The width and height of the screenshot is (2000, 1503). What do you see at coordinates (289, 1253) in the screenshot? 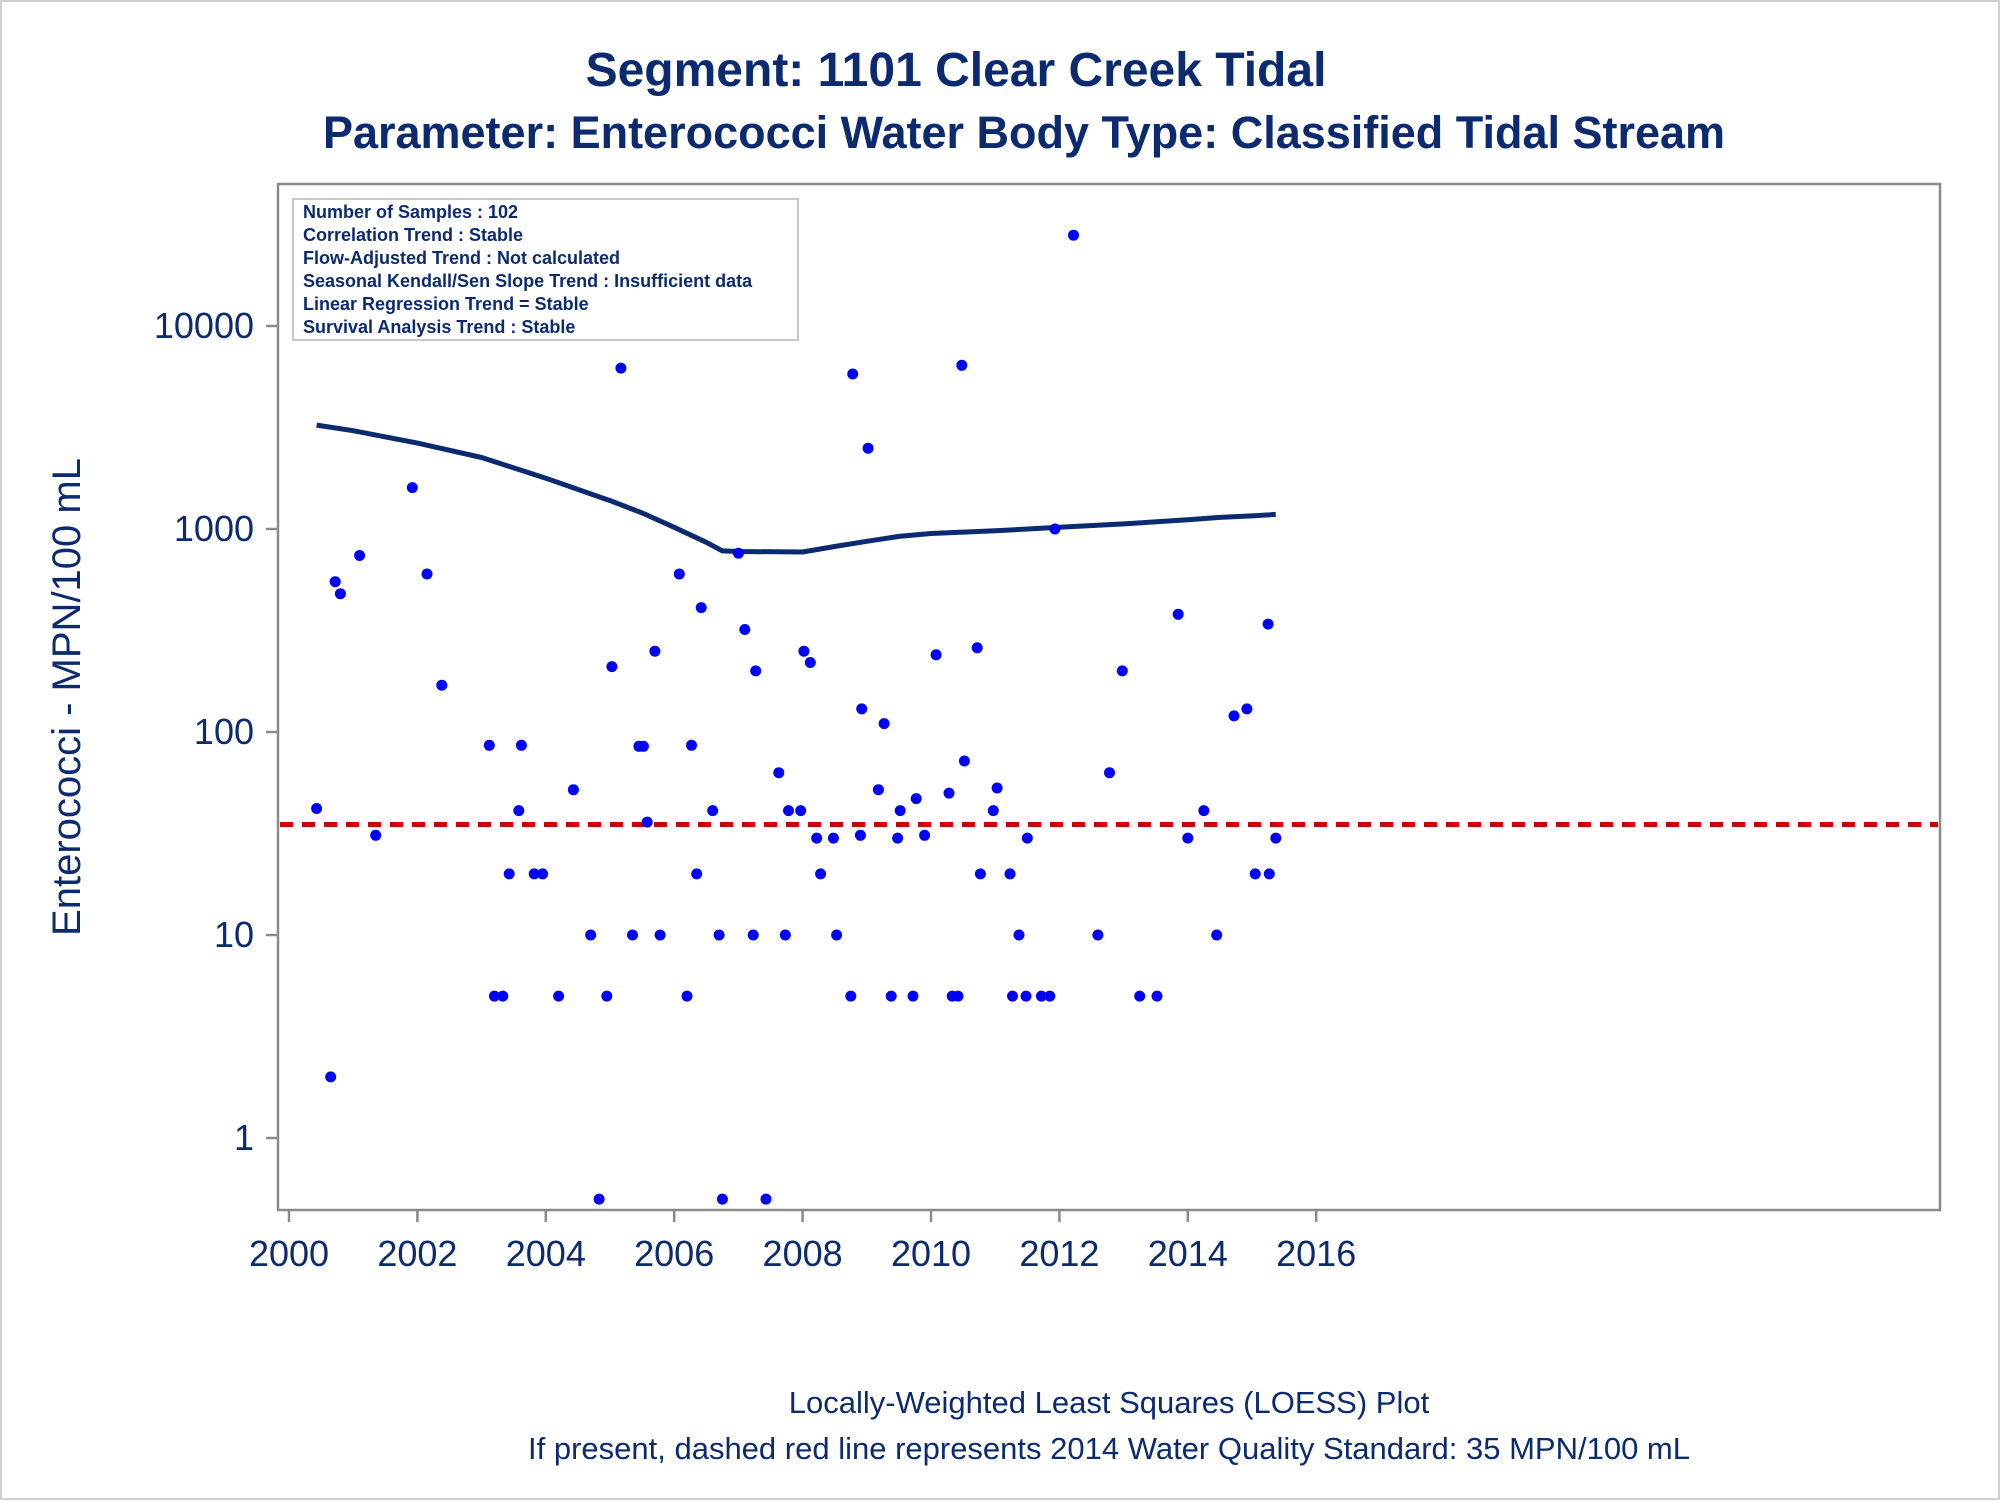
I see `x-tick-label: 2000` at bounding box center [289, 1253].